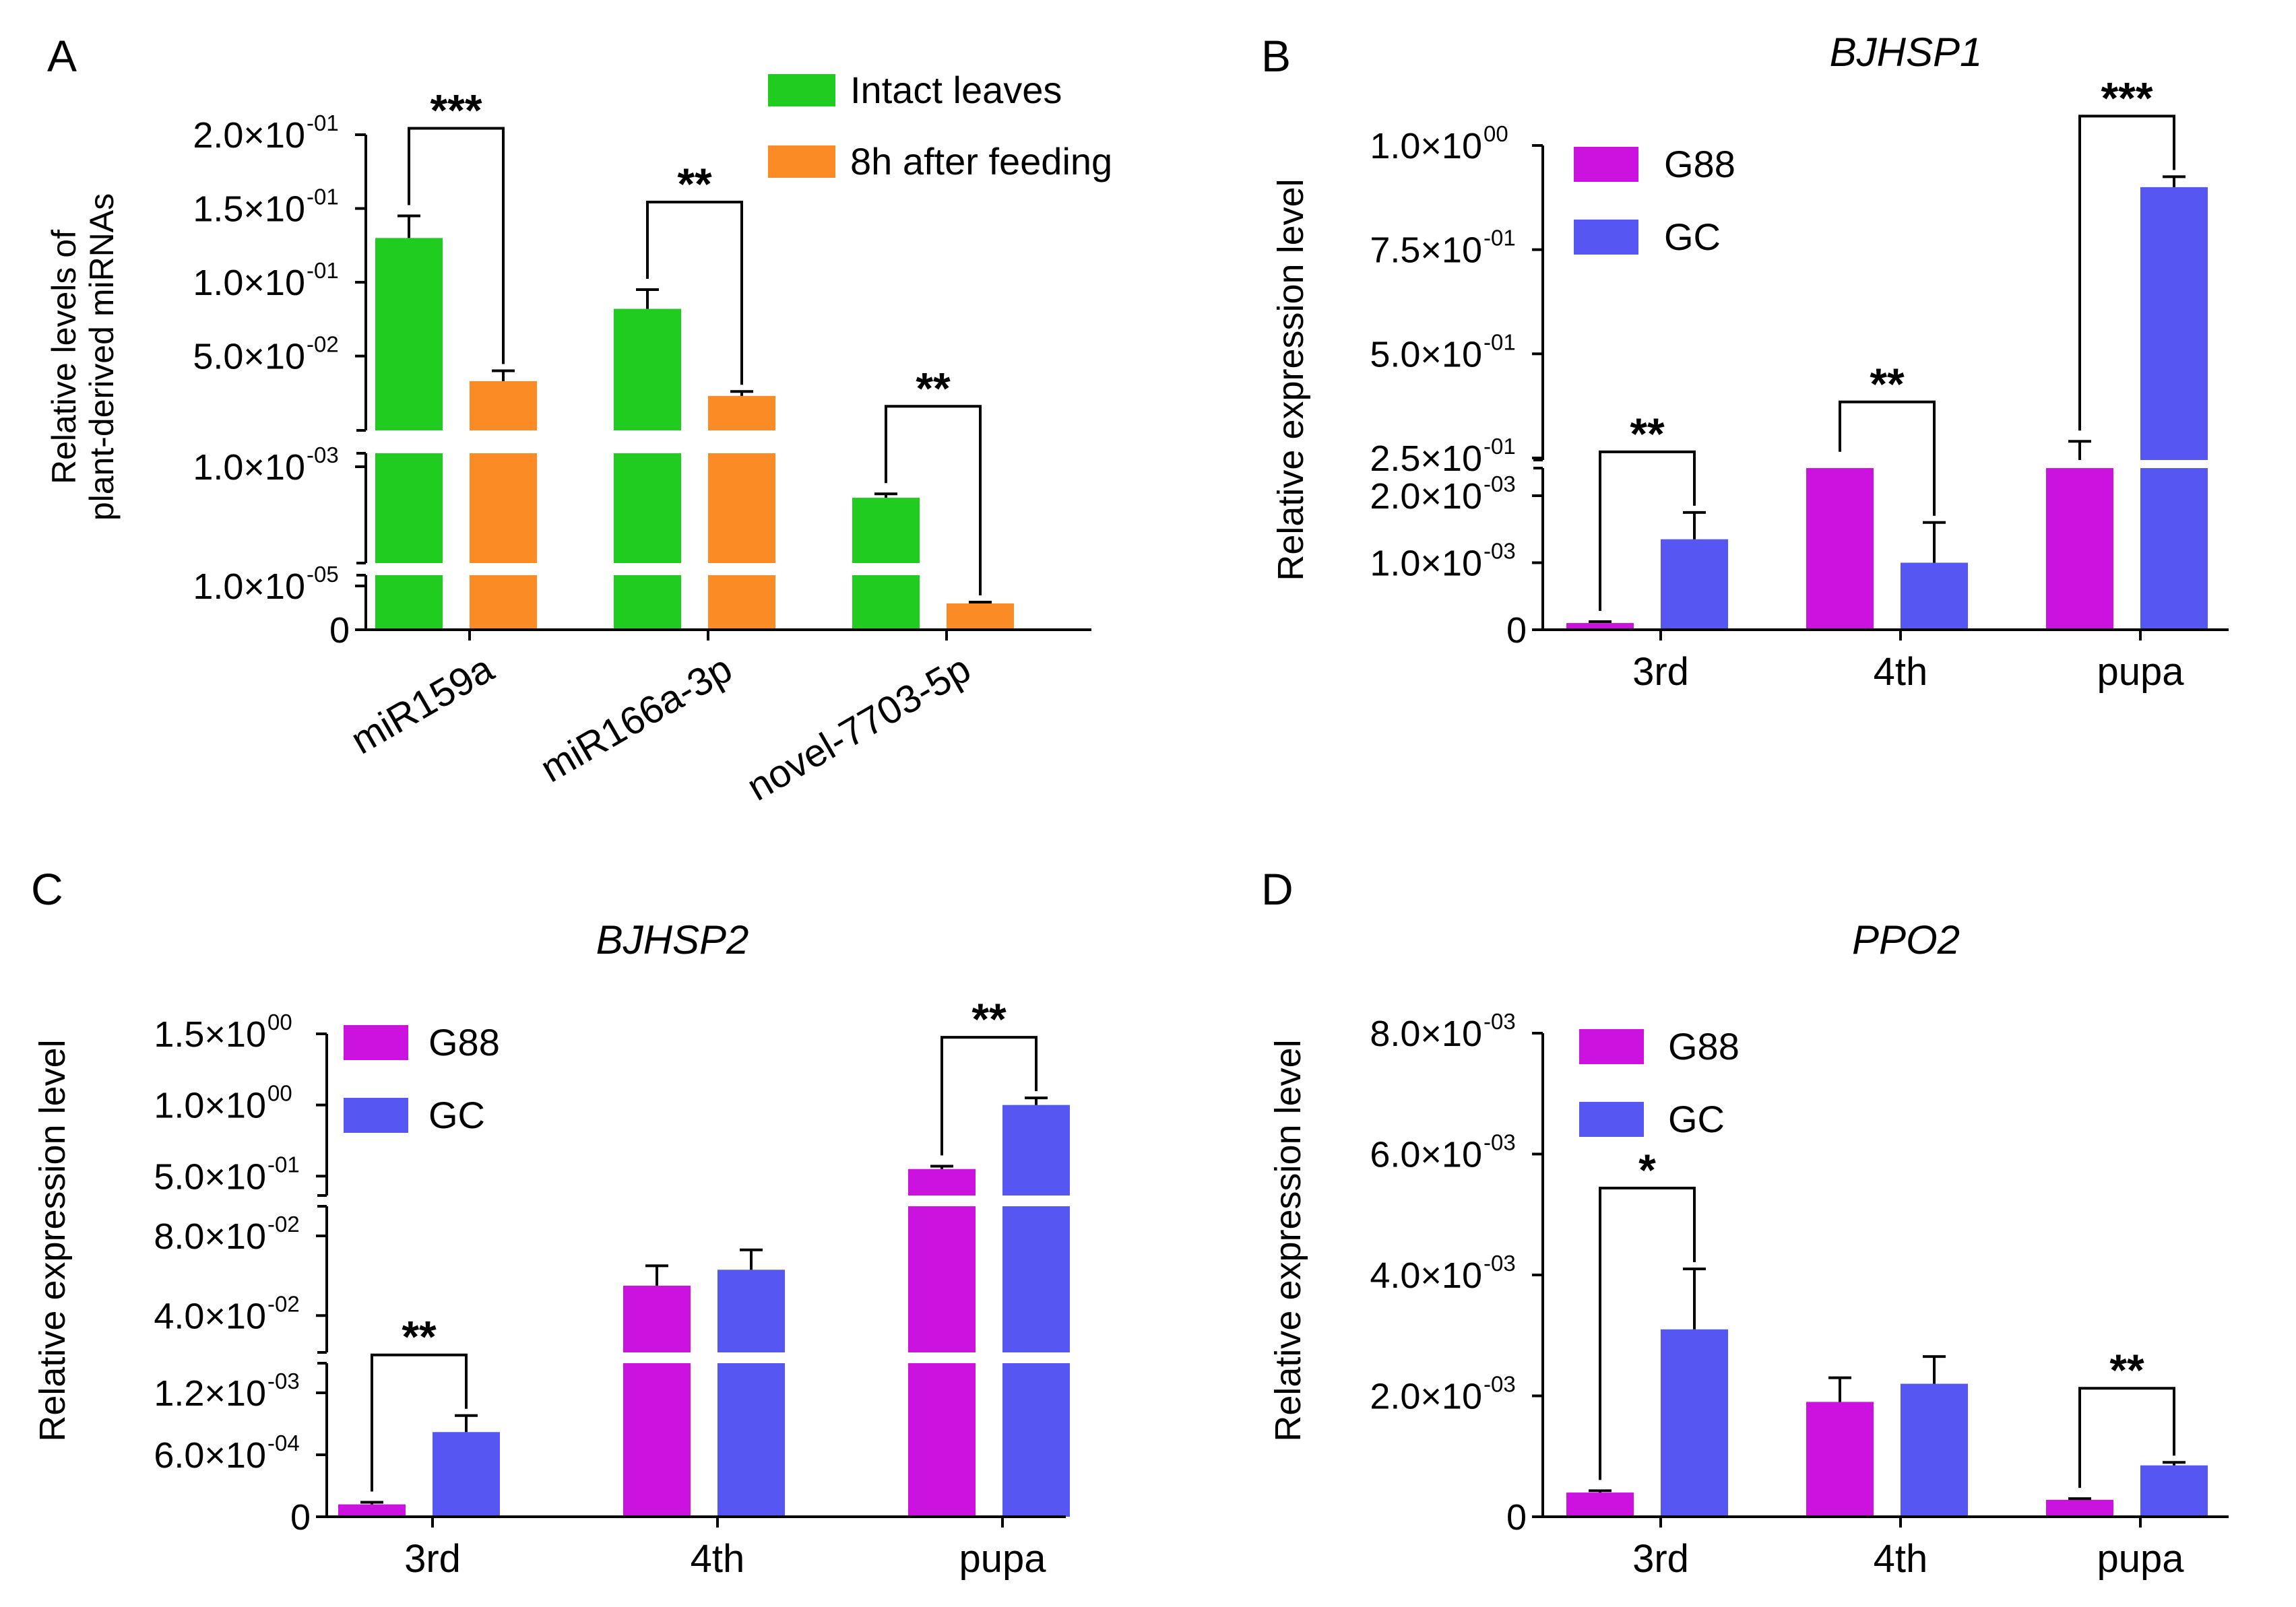  What do you see at coordinates (249, 468) in the screenshot?
I see `y-tick-label-2: 1.0×10` at bounding box center [249, 468].